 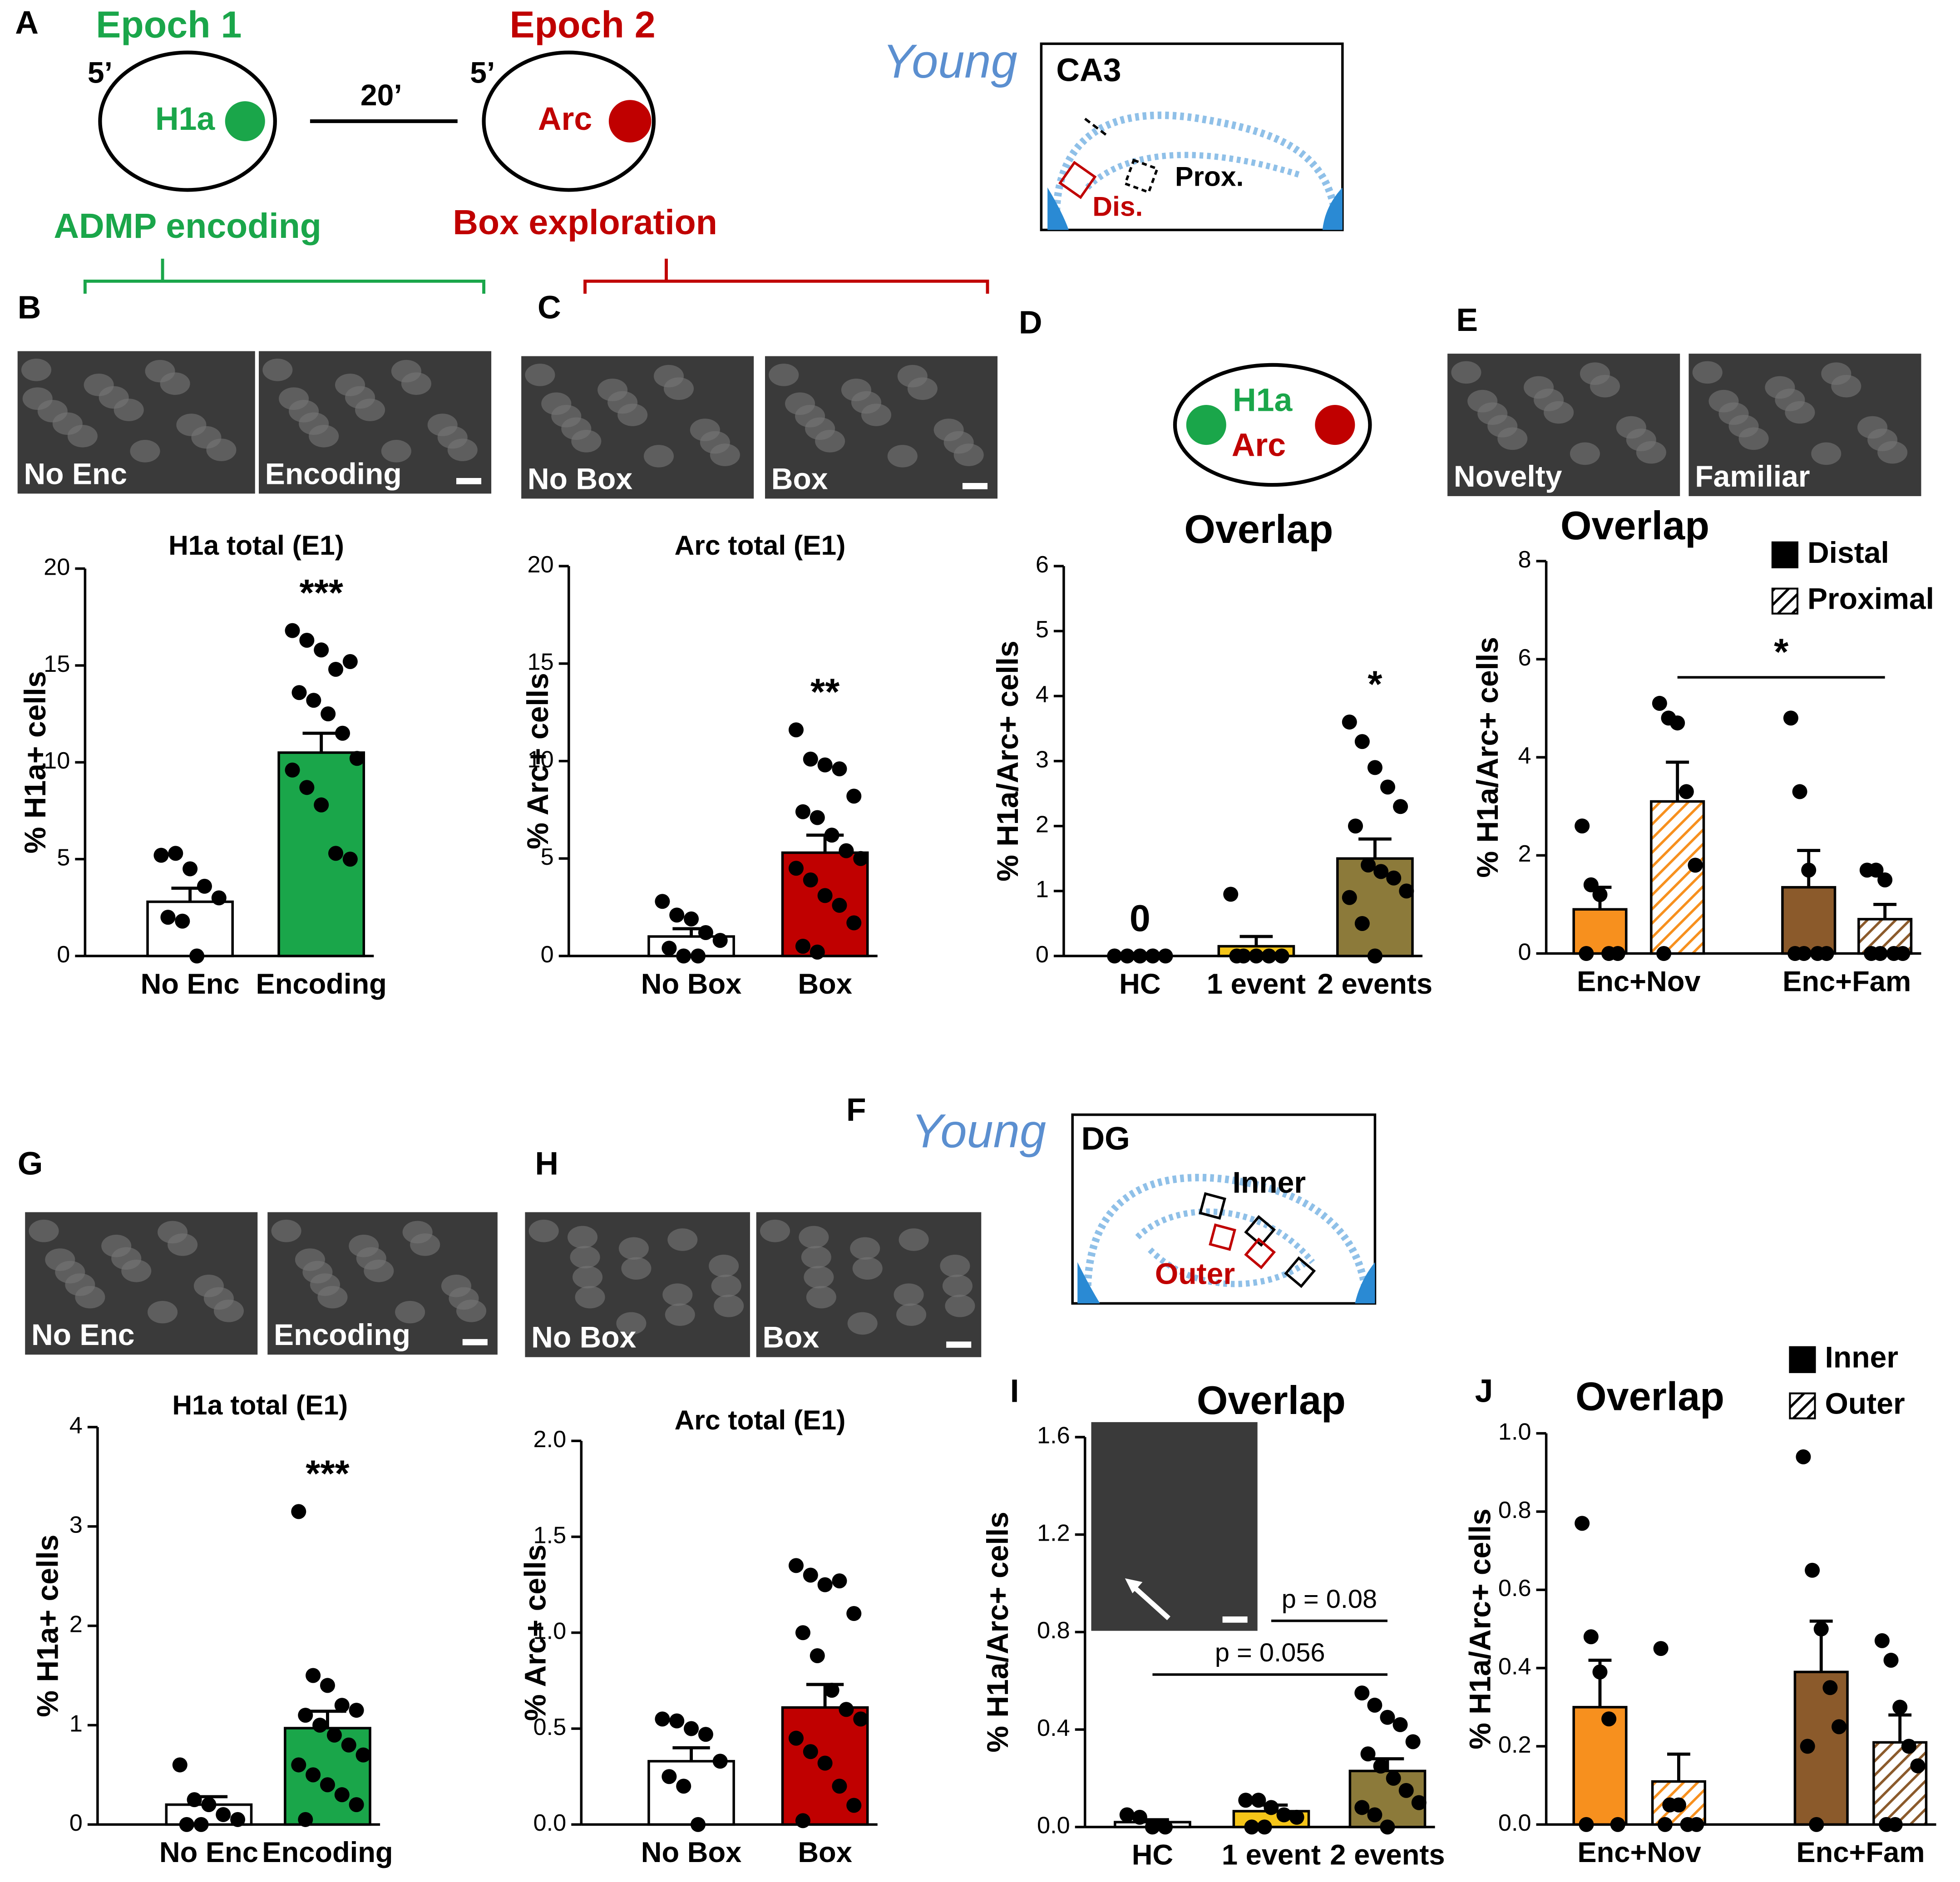 I want to click on y-tick-label: 0.6, so click(x=1514, y=1588).